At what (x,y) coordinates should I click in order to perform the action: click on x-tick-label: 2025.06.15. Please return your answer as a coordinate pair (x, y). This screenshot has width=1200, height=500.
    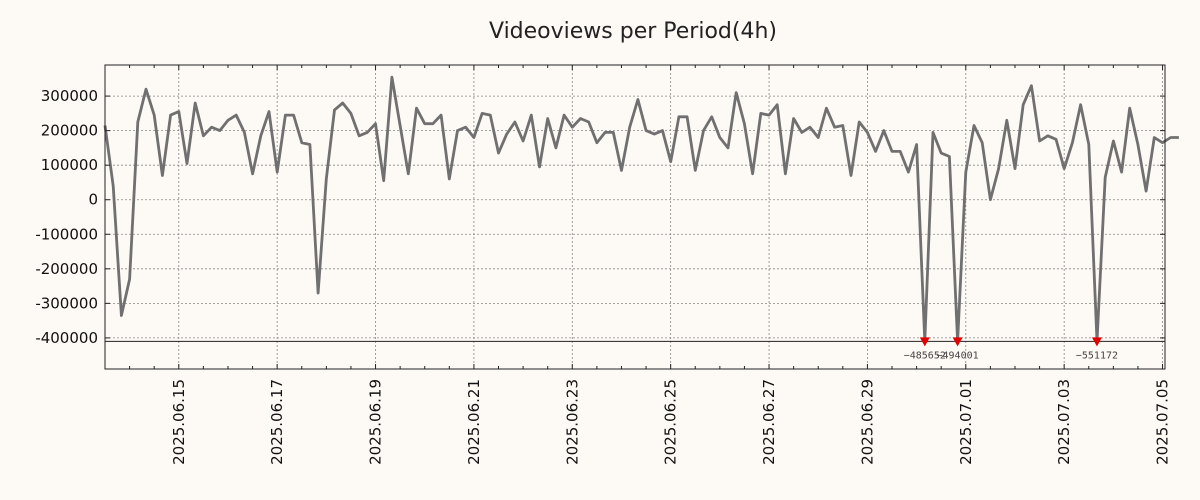
    Looking at the image, I should click on (179, 422).